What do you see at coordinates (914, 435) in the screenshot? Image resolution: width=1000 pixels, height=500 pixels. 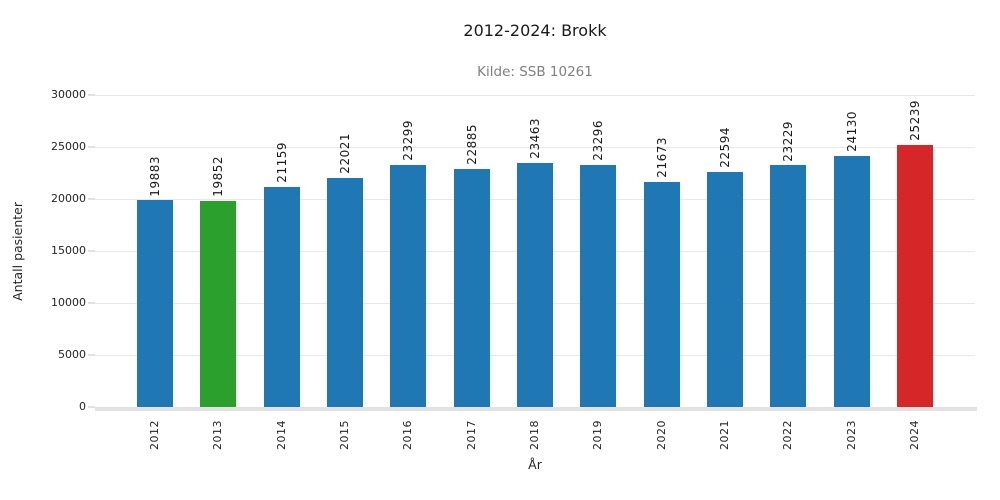 I see `x-tick-label: 2024` at bounding box center [914, 435].